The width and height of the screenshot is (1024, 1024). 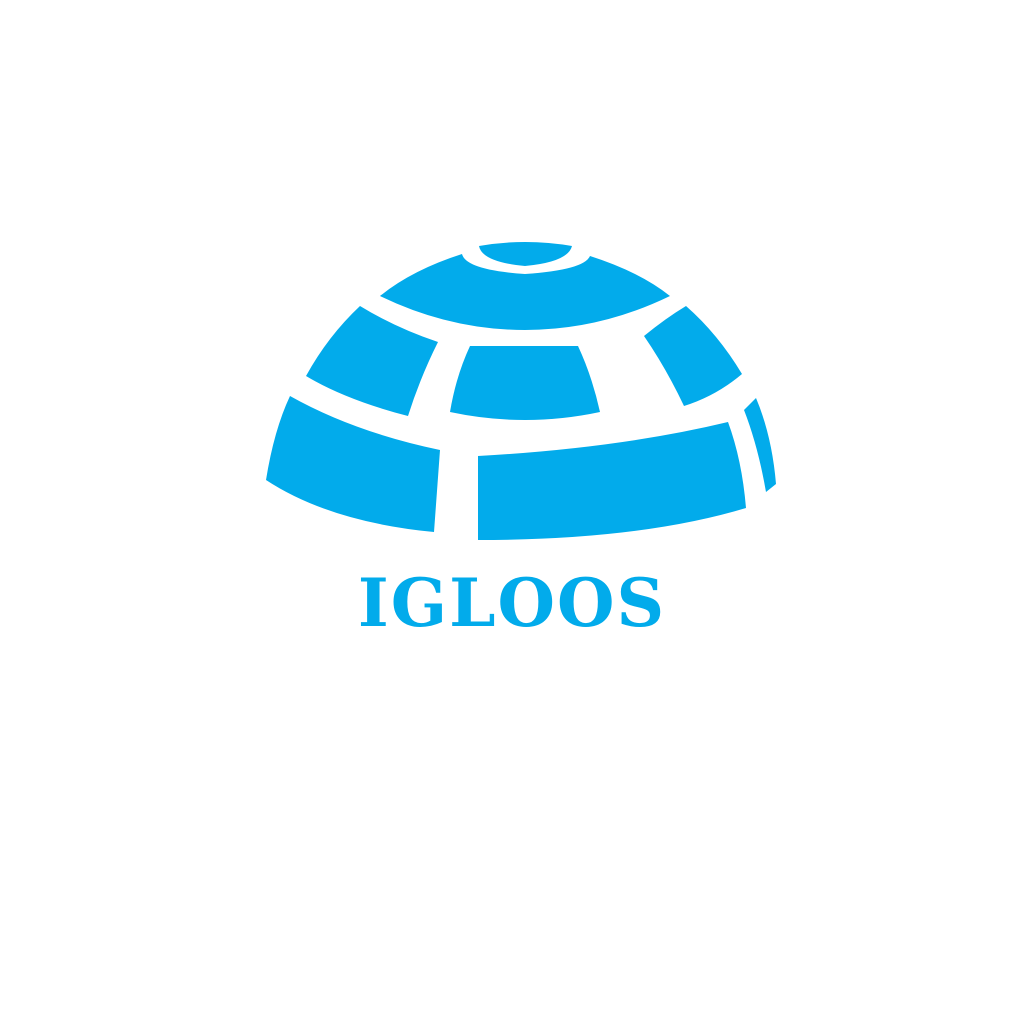 I want to click on igloo-lower-left-block, so click(x=353, y=464).